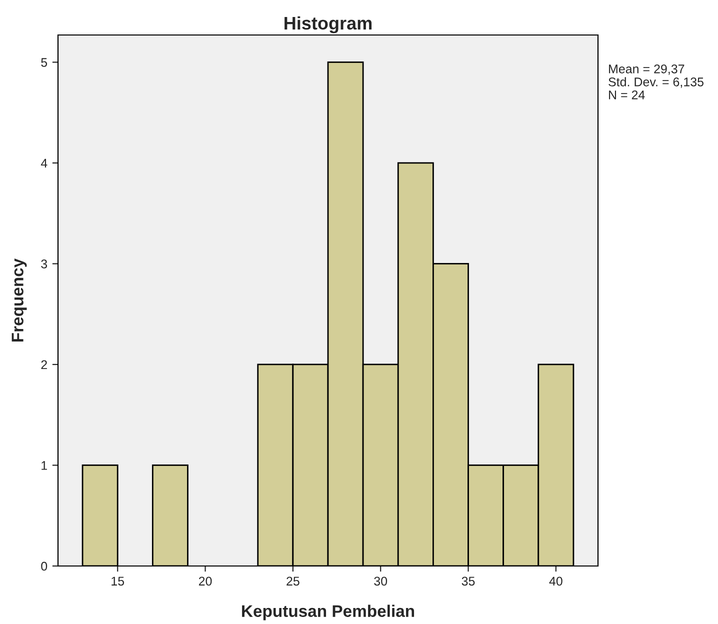 The width and height of the screenshot is (718, 624). I want to click on y-tick-label: 3, so click(44, 264).